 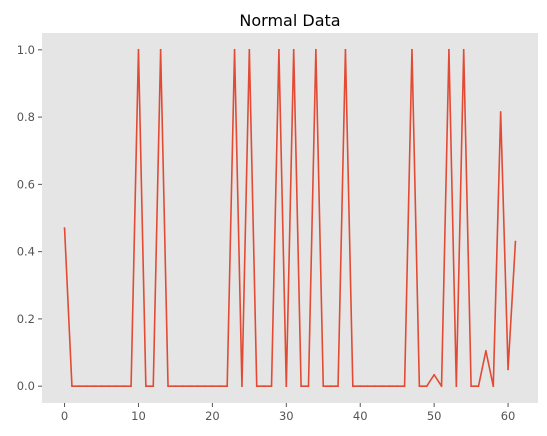 What do you see at coordinates (64, 416) in the screenshot?
I see `x-tick-label: 0` at bounding box center [64, 416].